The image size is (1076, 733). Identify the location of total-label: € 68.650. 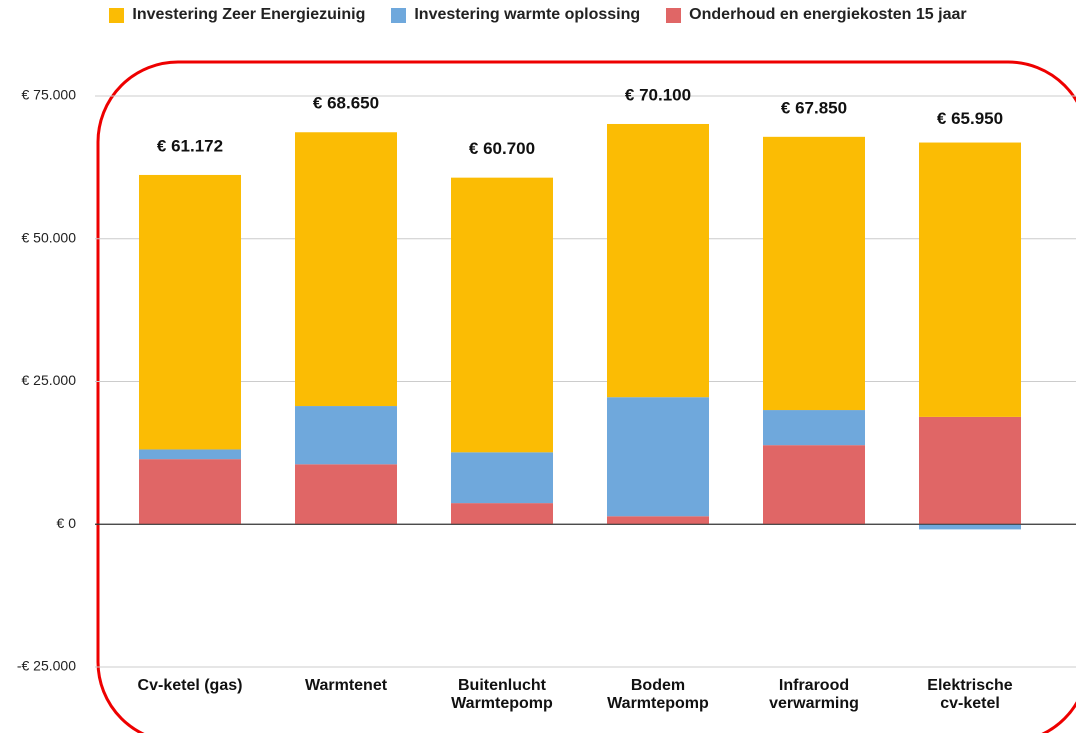
(346, 103).